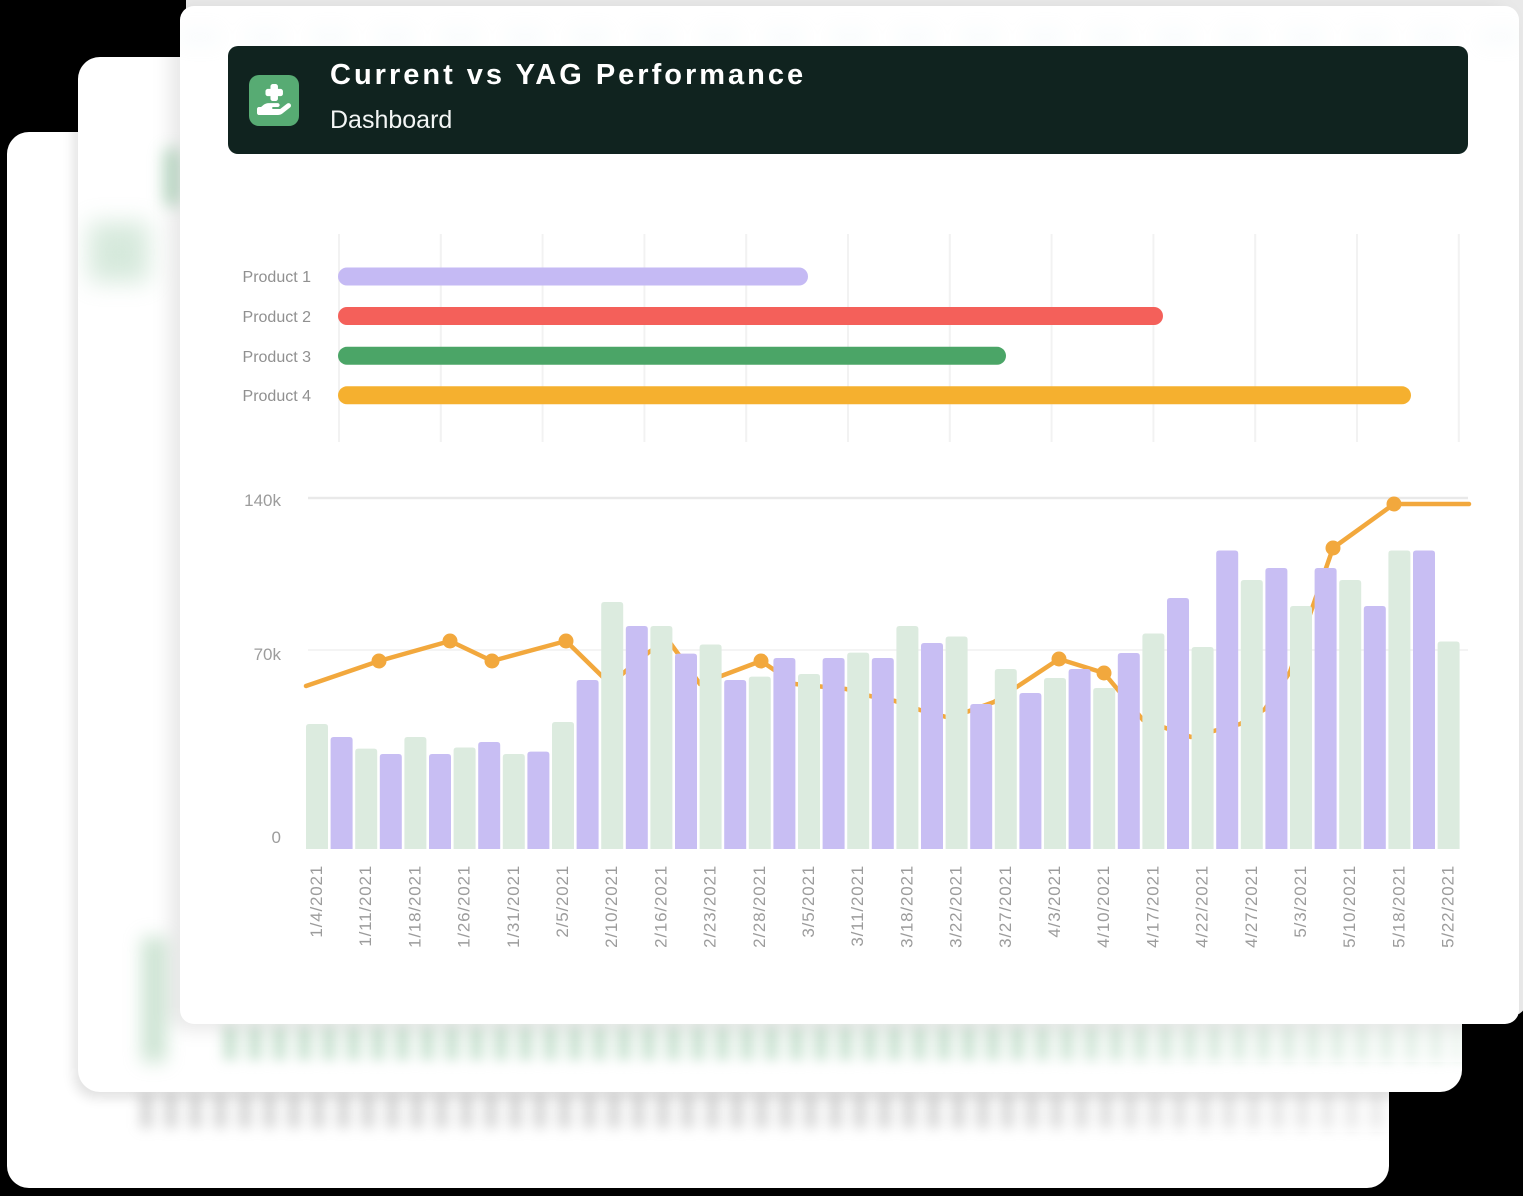 This screenshot has width=1523, height=1196. What do you see at coordinates (464, 906) in the screenshot?
I see `svg-text: 1/26/2021` at bounding box center [464, 906].